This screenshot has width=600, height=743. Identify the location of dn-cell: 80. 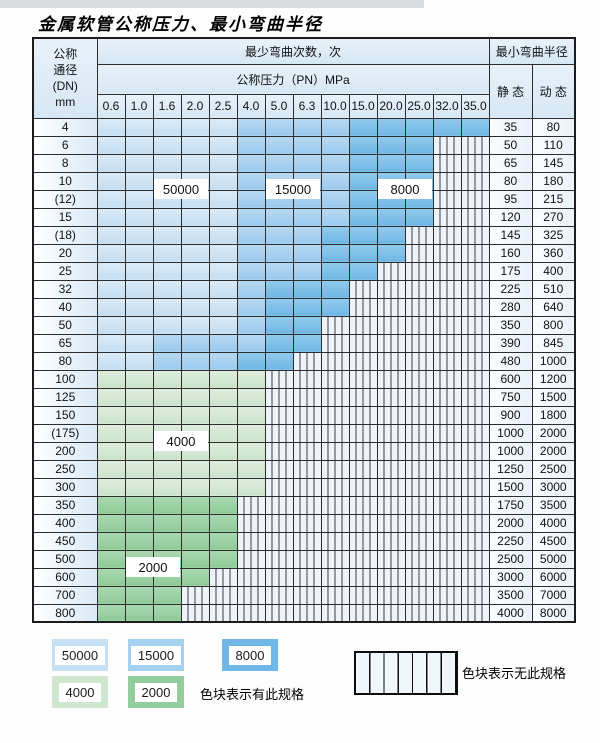
(65, 361).